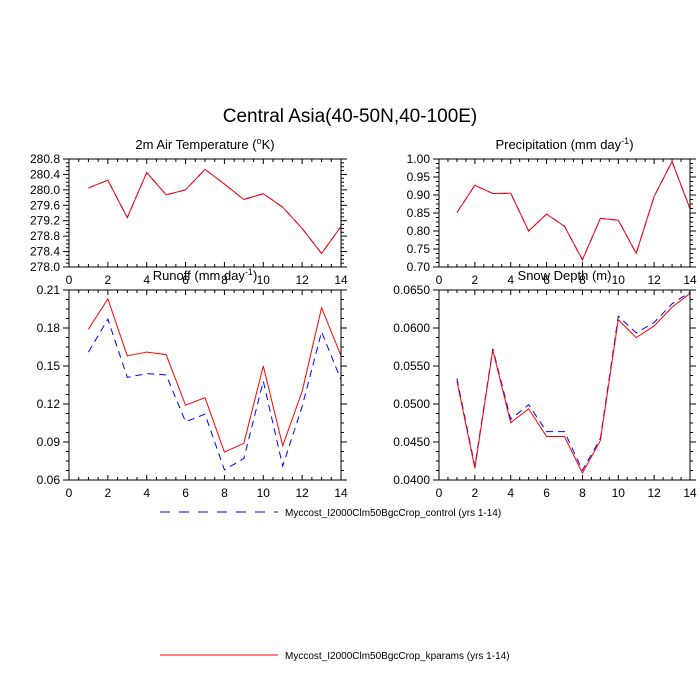  I want to click on figure-title: Central Asia(40-50N,40-100E), so click(350, 116).